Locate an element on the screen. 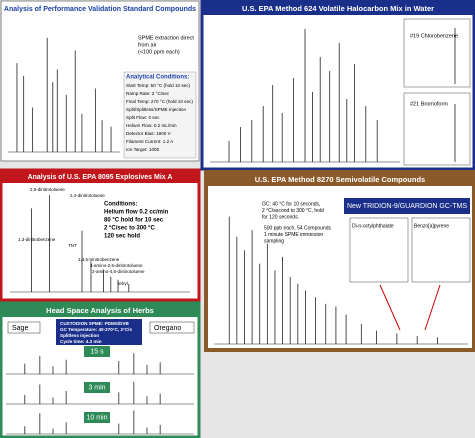  compound-label: 4-amino-2,6-dinitrotoluene is located at coordinates (116, 265).